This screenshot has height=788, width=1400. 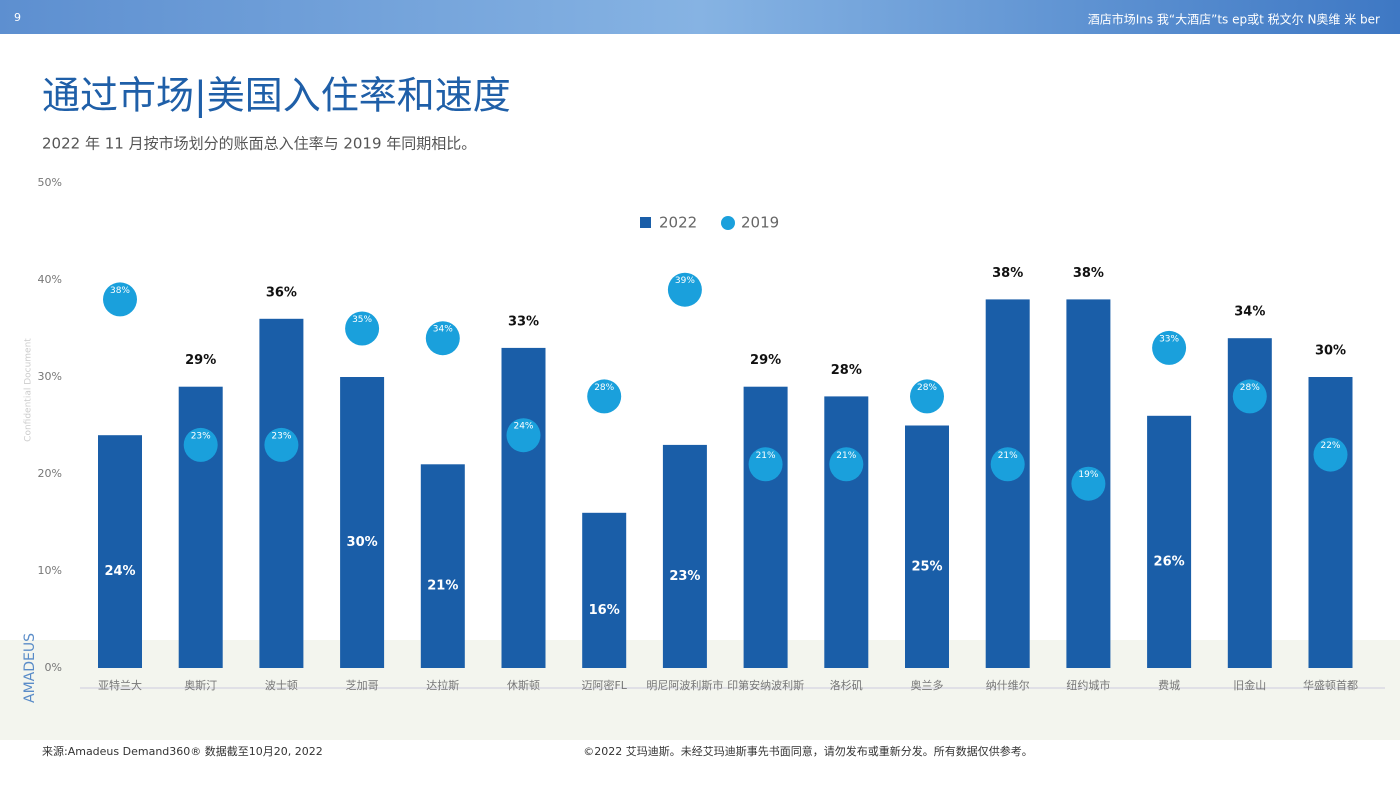 What do you see at coordinates (1088, 685) in the screenshot?
I see `x-tick-label: 纽约城市` at bounding box center [1088, 685].